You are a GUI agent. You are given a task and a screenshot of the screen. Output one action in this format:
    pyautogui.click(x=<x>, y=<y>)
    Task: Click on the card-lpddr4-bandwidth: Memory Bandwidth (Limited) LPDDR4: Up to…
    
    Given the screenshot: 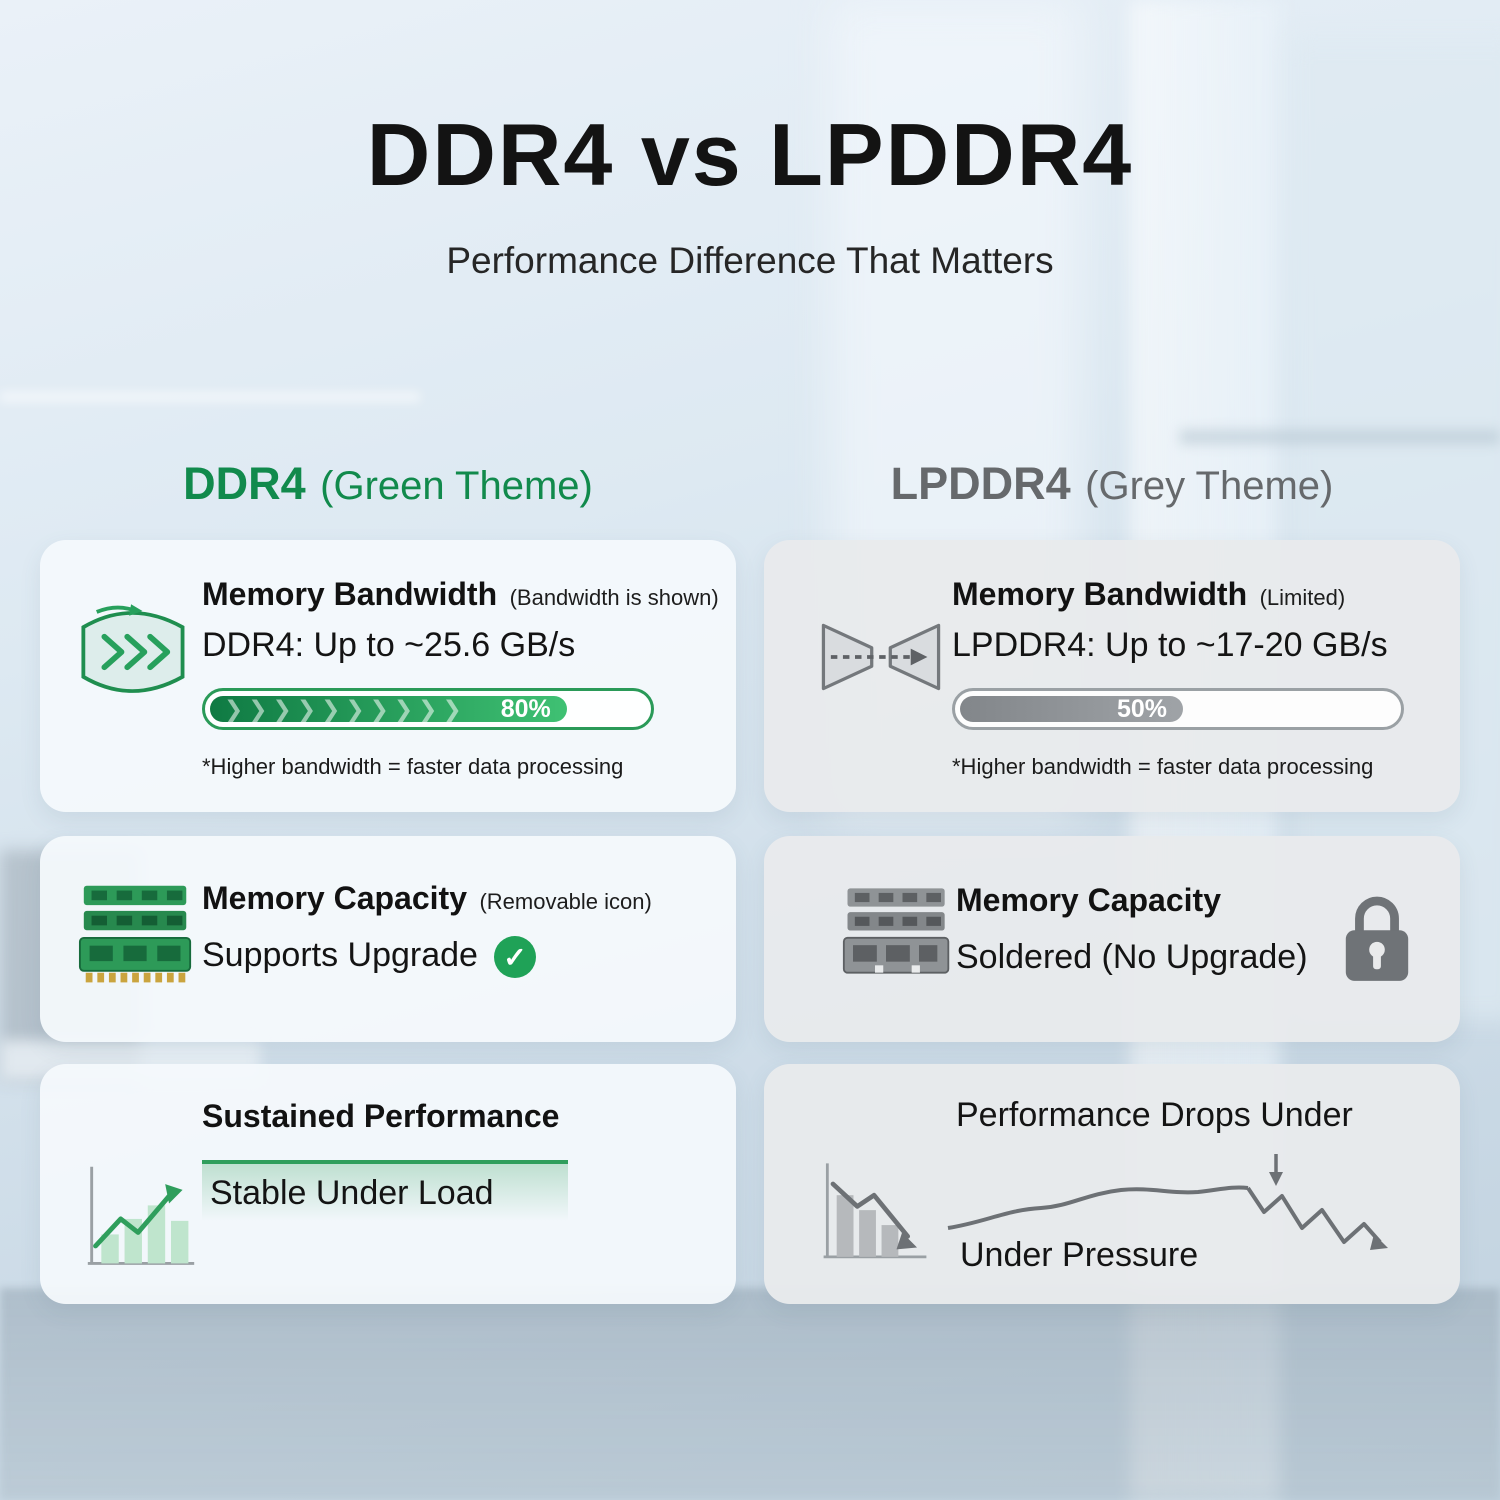 What is the action you would take?
    pyautogui.click(x=1112, y=676)
    